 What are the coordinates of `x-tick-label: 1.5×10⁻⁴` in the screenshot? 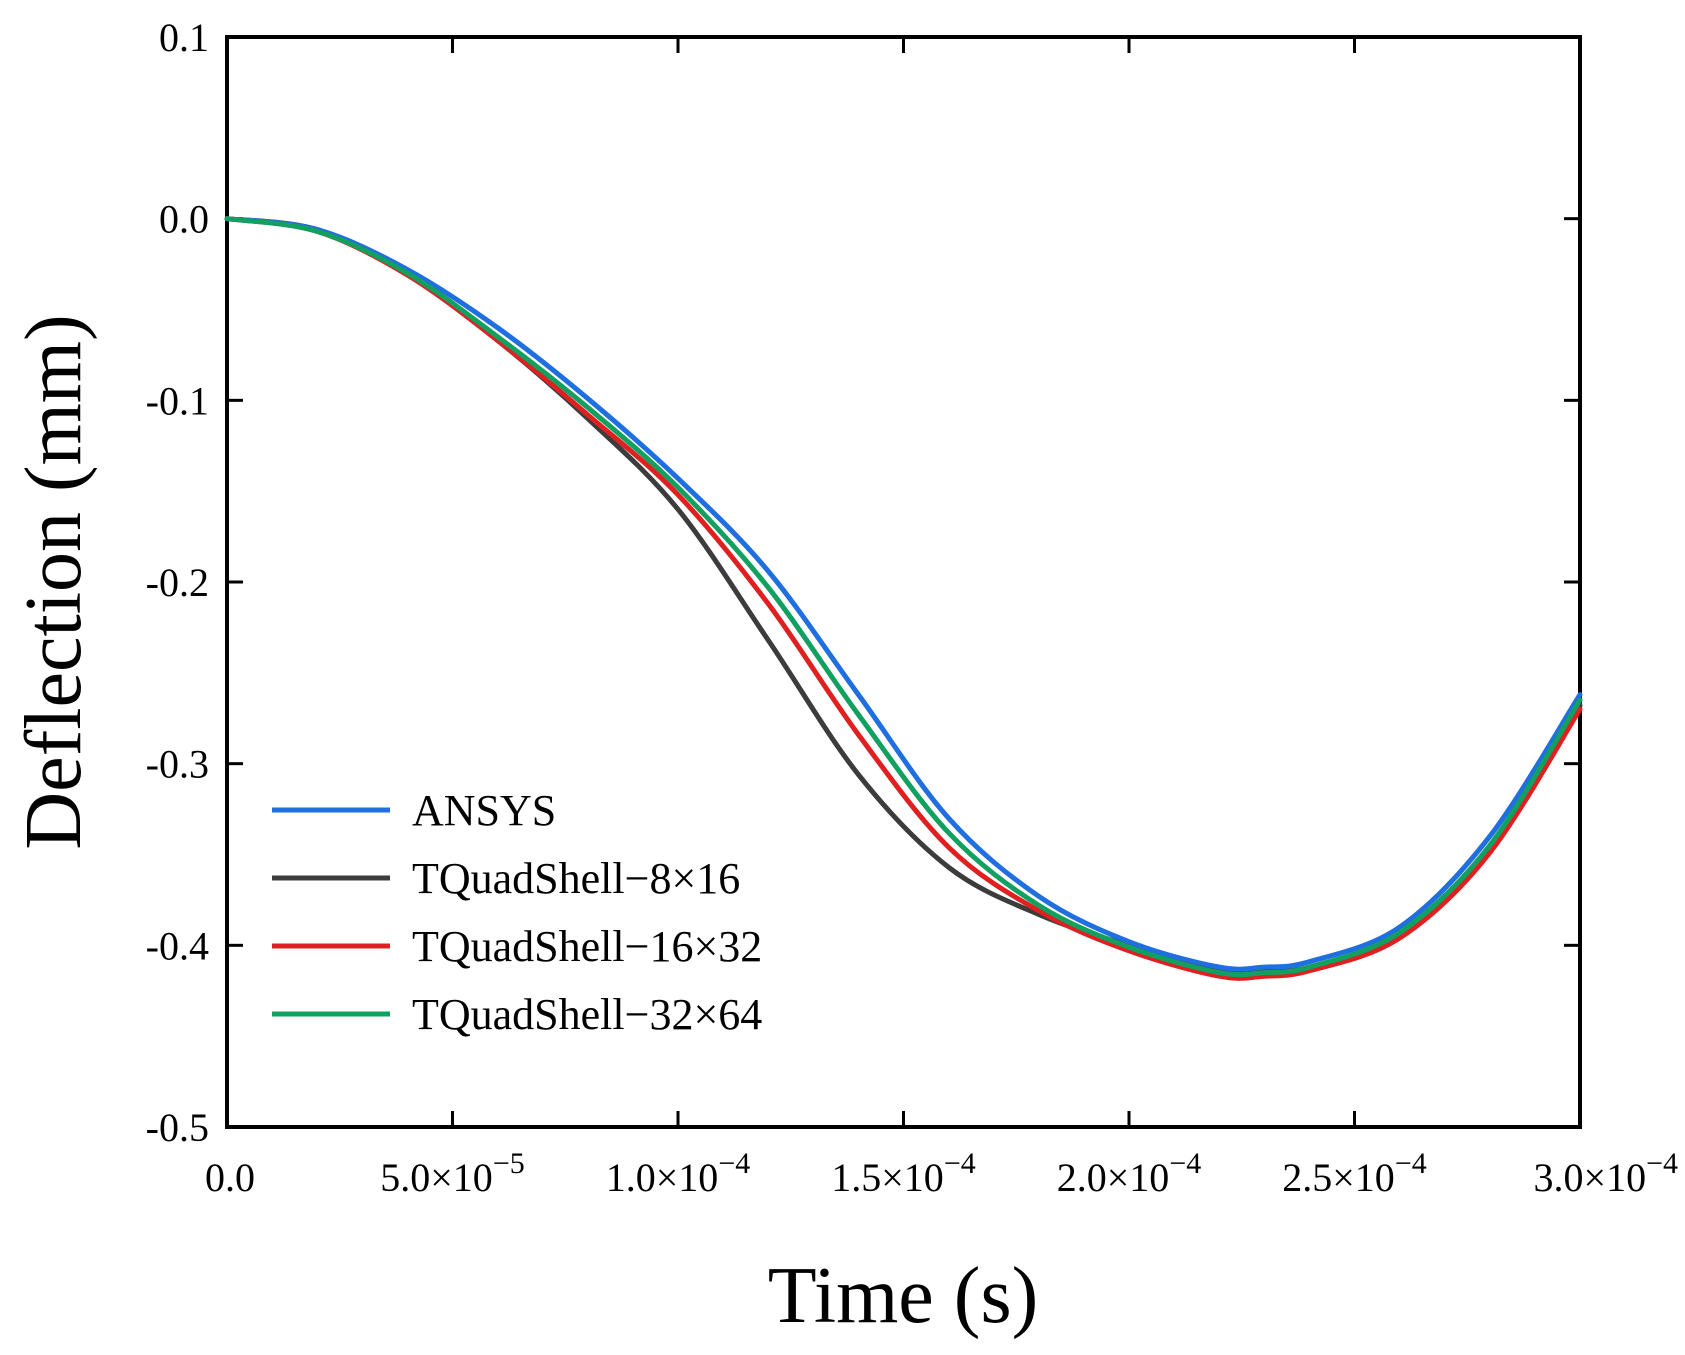 It's located at (903, 1173).